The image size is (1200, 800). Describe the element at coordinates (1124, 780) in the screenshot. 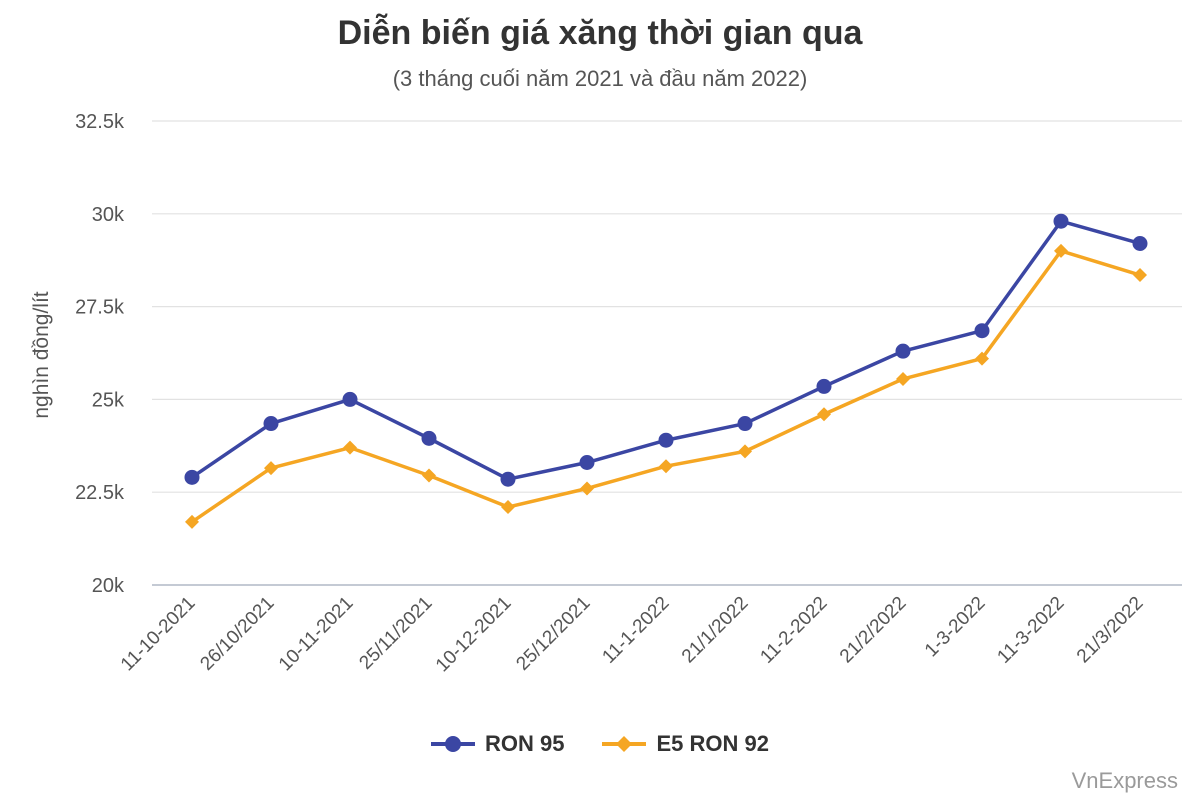

I see `source-credit: VnExpress` at that location.